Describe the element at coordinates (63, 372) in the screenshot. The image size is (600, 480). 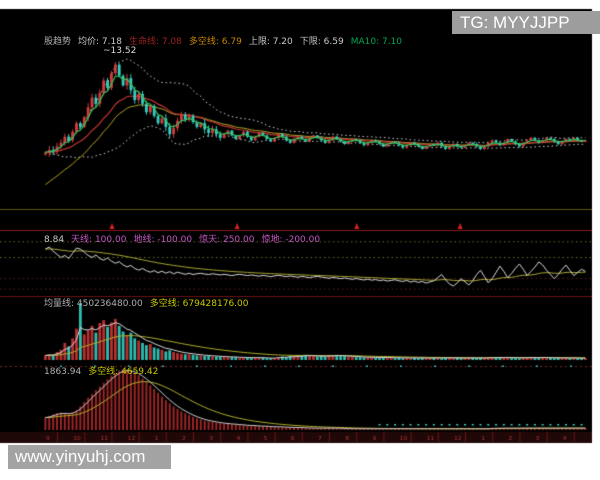
I see `indicator-value: 1863.94` at that location.